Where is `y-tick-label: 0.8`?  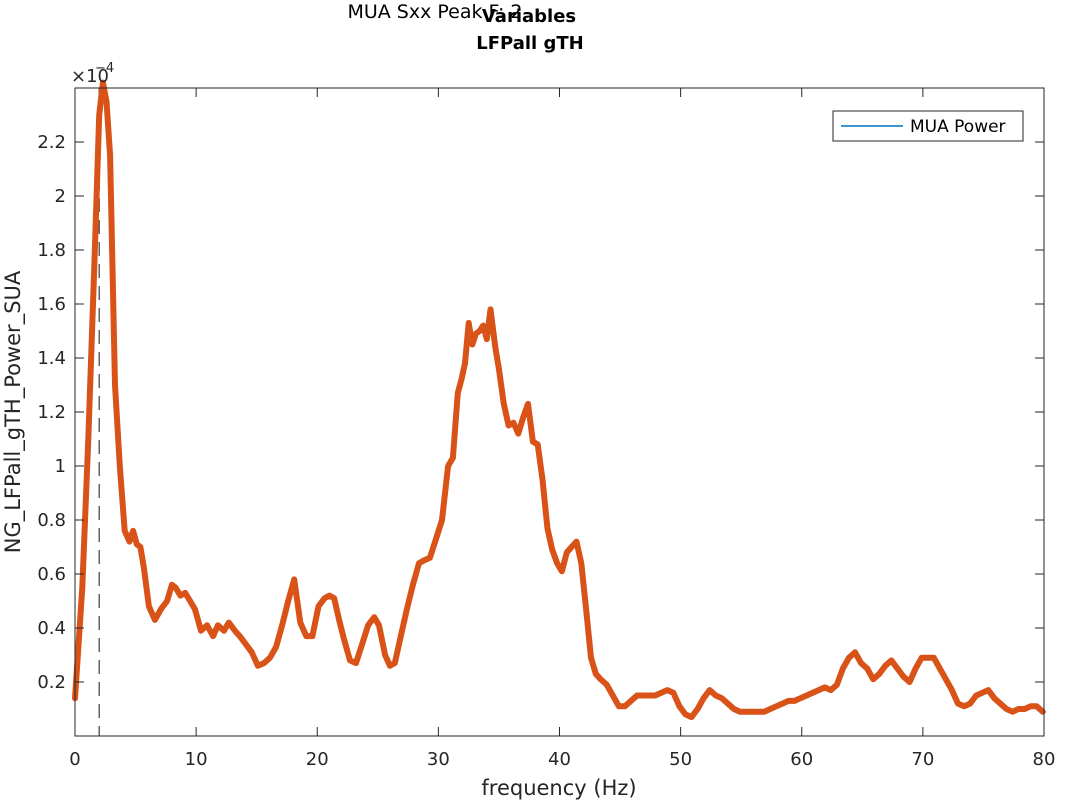
y-tick-label: 0.8 is located at coordinates (51, 520).